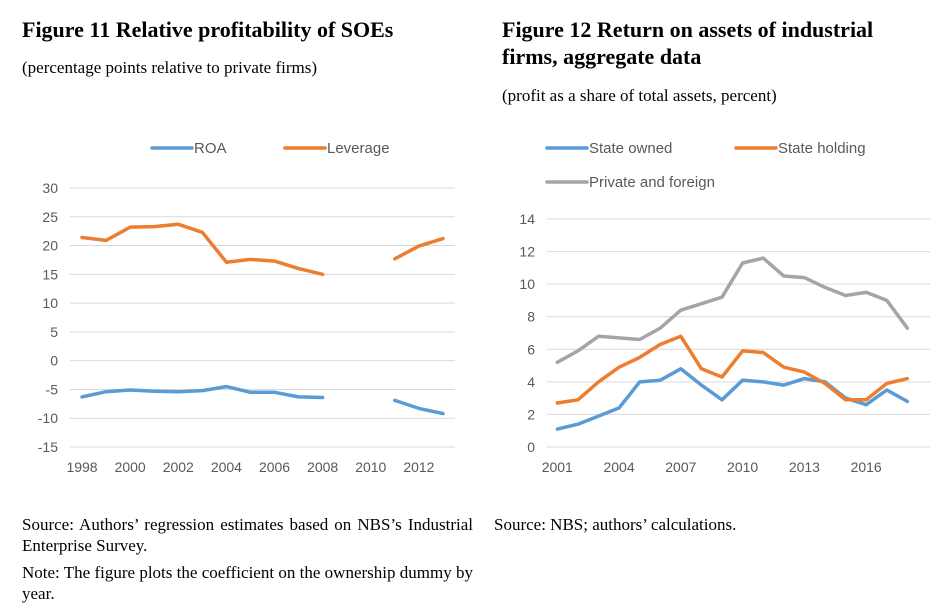 This screenshot has width=939, height=614. I want to click on fig11-x-tick-label: 2004, so click(226, 467).